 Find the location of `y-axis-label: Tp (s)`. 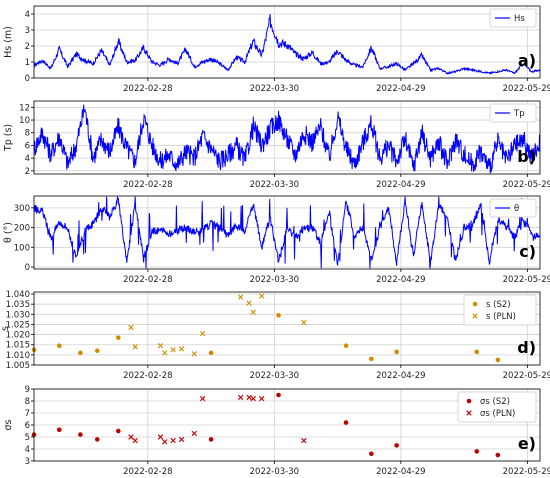

y-axis-label: Tp (s) is located at coordinates (8, 138).